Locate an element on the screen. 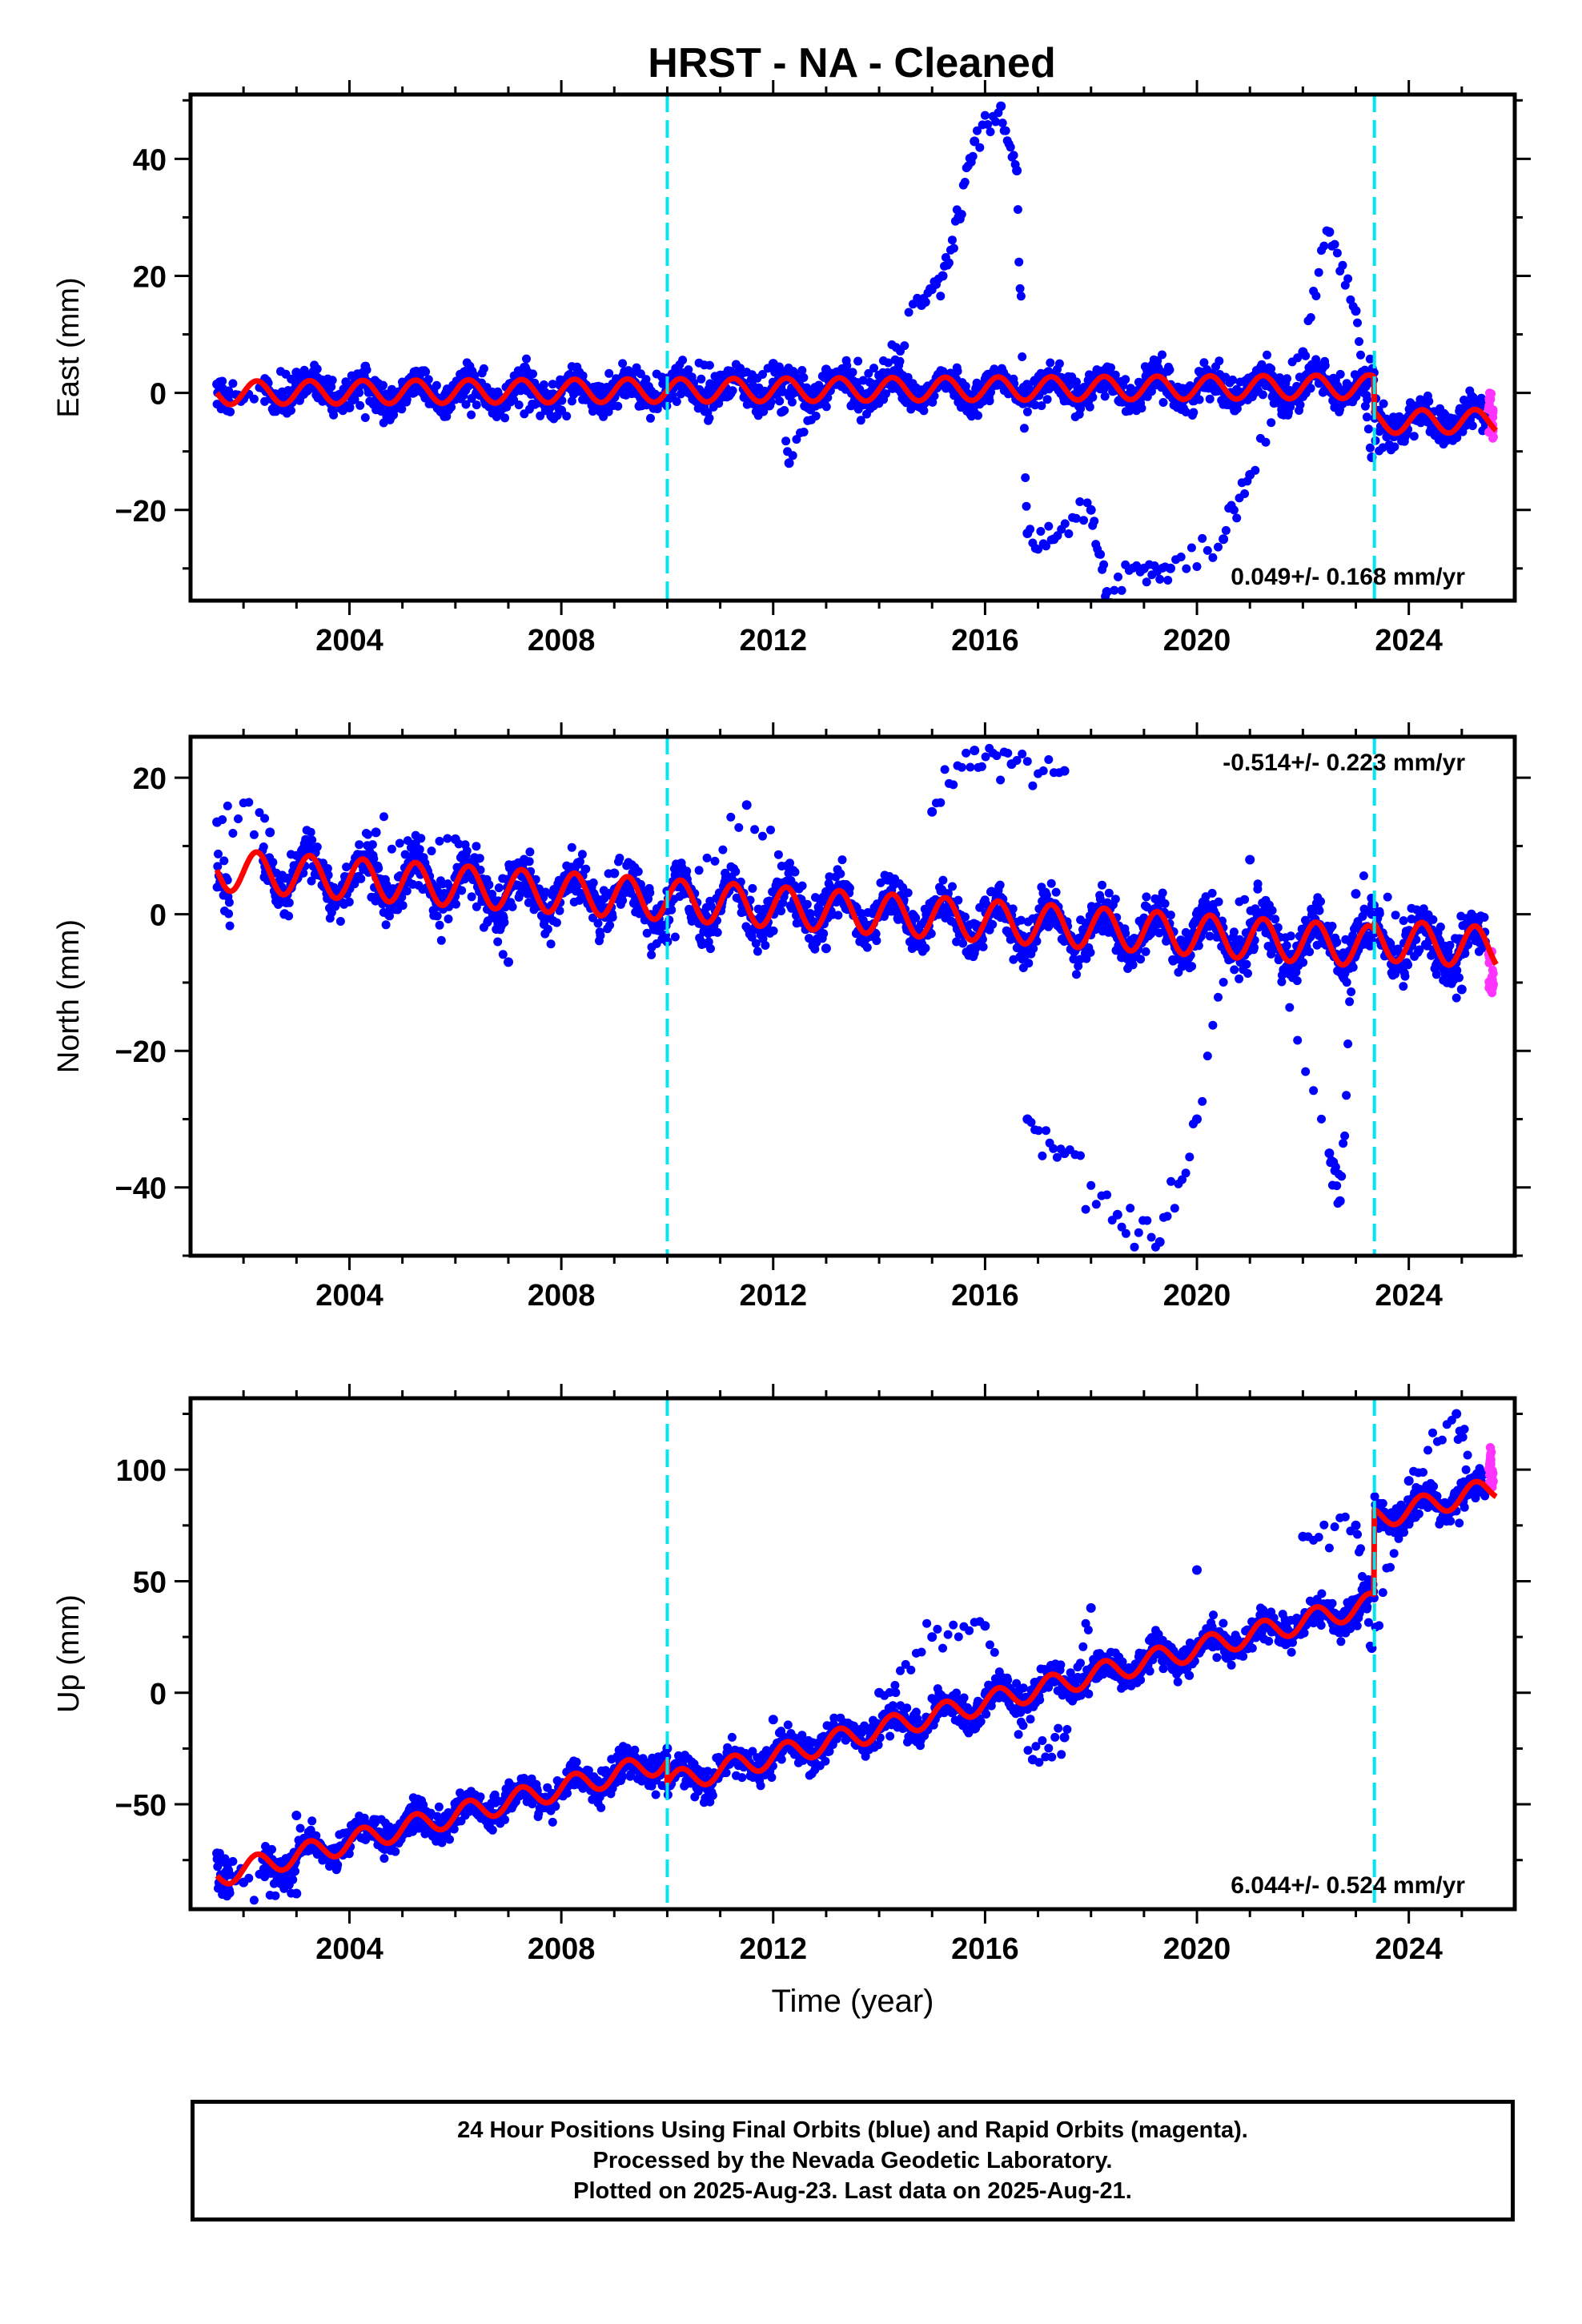  y-tick-label: −20 is located at coordinates (141, 512).